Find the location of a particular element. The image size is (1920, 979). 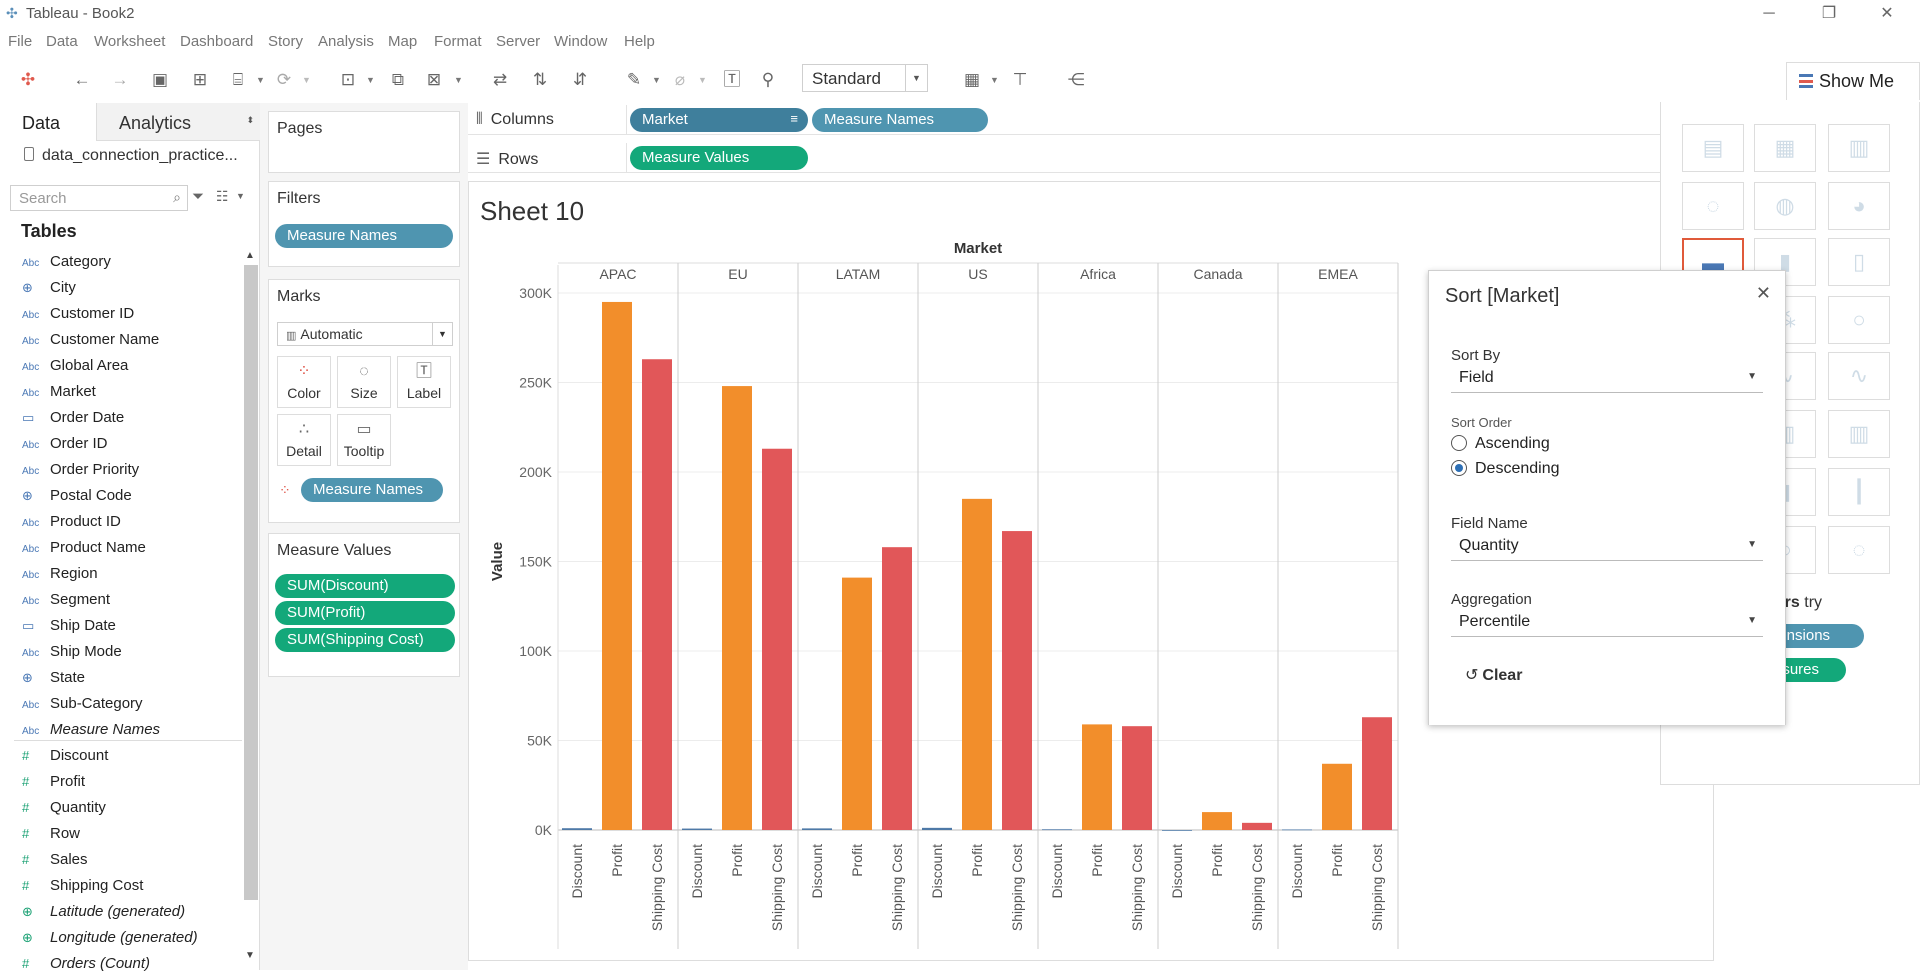

detail-button: ∴ Detail is located at coordinates (304, 440).